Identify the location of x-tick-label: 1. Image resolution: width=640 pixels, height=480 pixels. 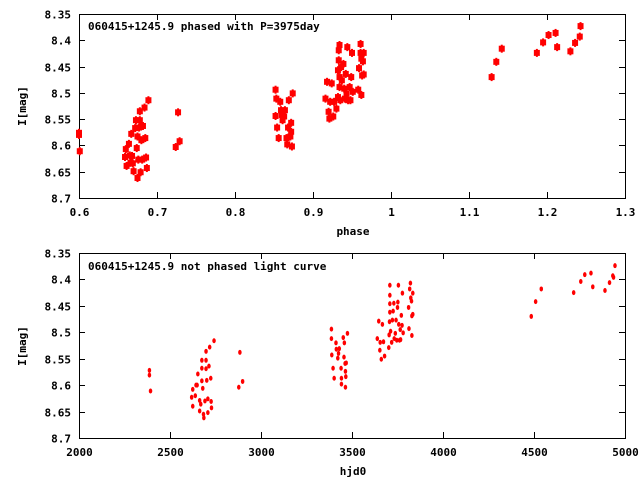
(391, 212).